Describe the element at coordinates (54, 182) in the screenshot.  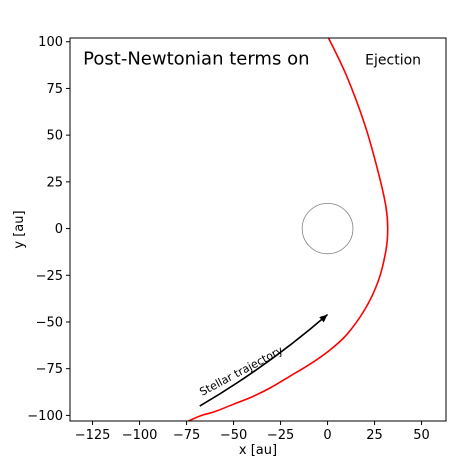
I see `y-tick-label: 25` at that location.